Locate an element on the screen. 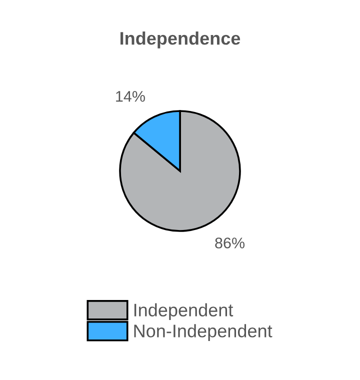 Image resolution: width=360 pixels, height=380 pixels. pie-slice is located at coordinates (180, 171).